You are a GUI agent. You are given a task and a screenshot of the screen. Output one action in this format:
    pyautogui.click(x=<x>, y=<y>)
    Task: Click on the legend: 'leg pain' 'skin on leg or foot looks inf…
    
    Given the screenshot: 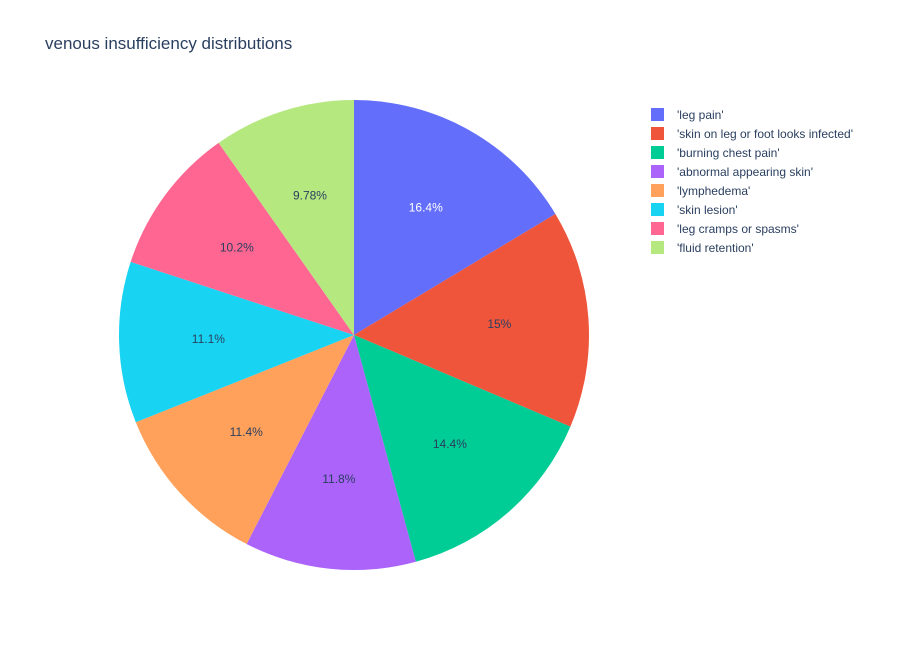 What is the action you would take?
    pyautogui.click(x=752, y=181)
    